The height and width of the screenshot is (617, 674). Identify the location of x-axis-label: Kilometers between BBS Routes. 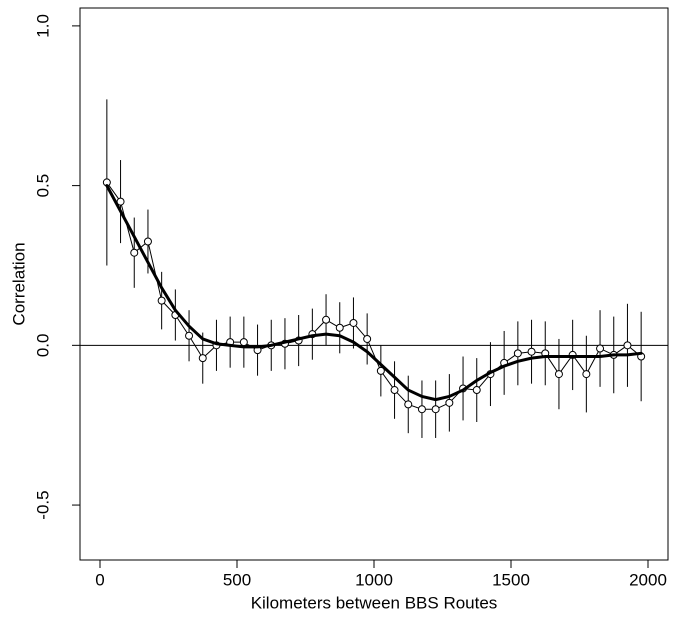
(374, 602).